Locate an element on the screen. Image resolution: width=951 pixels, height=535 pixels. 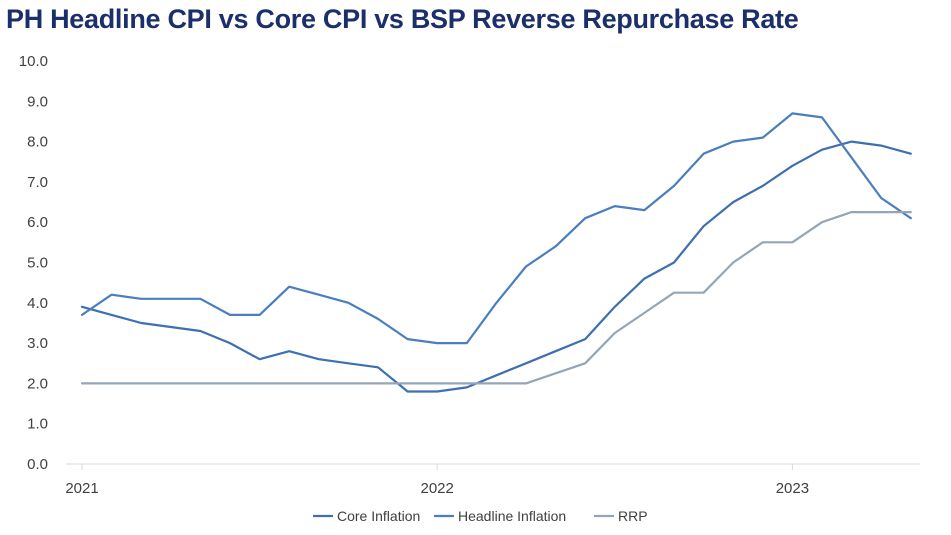
x-tick-label: 2022 is located at coordinates (437, 488).